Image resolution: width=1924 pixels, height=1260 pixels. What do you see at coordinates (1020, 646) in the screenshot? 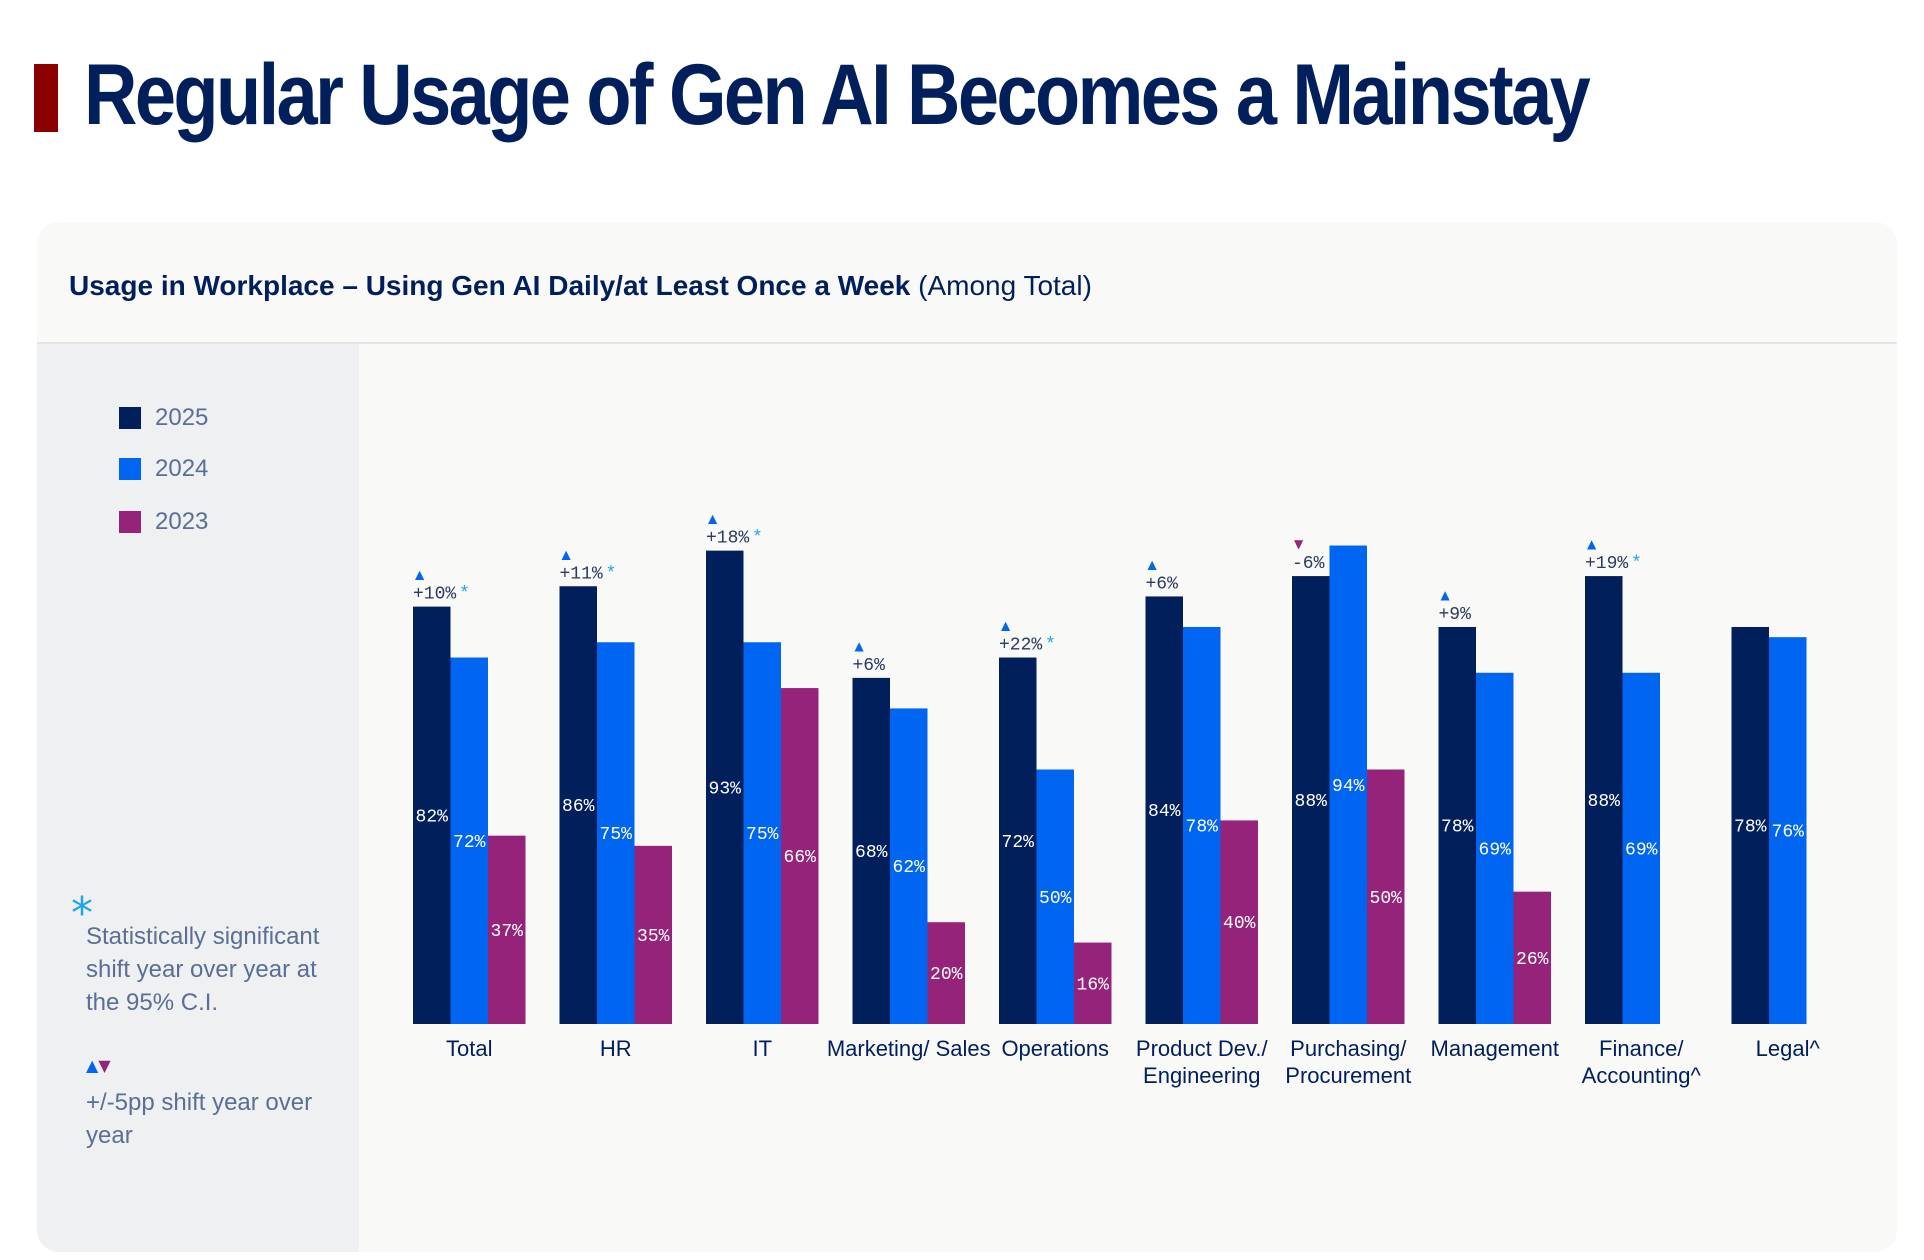
I see `yoy-change-label: +22%` at bounding box center [1020, 646].